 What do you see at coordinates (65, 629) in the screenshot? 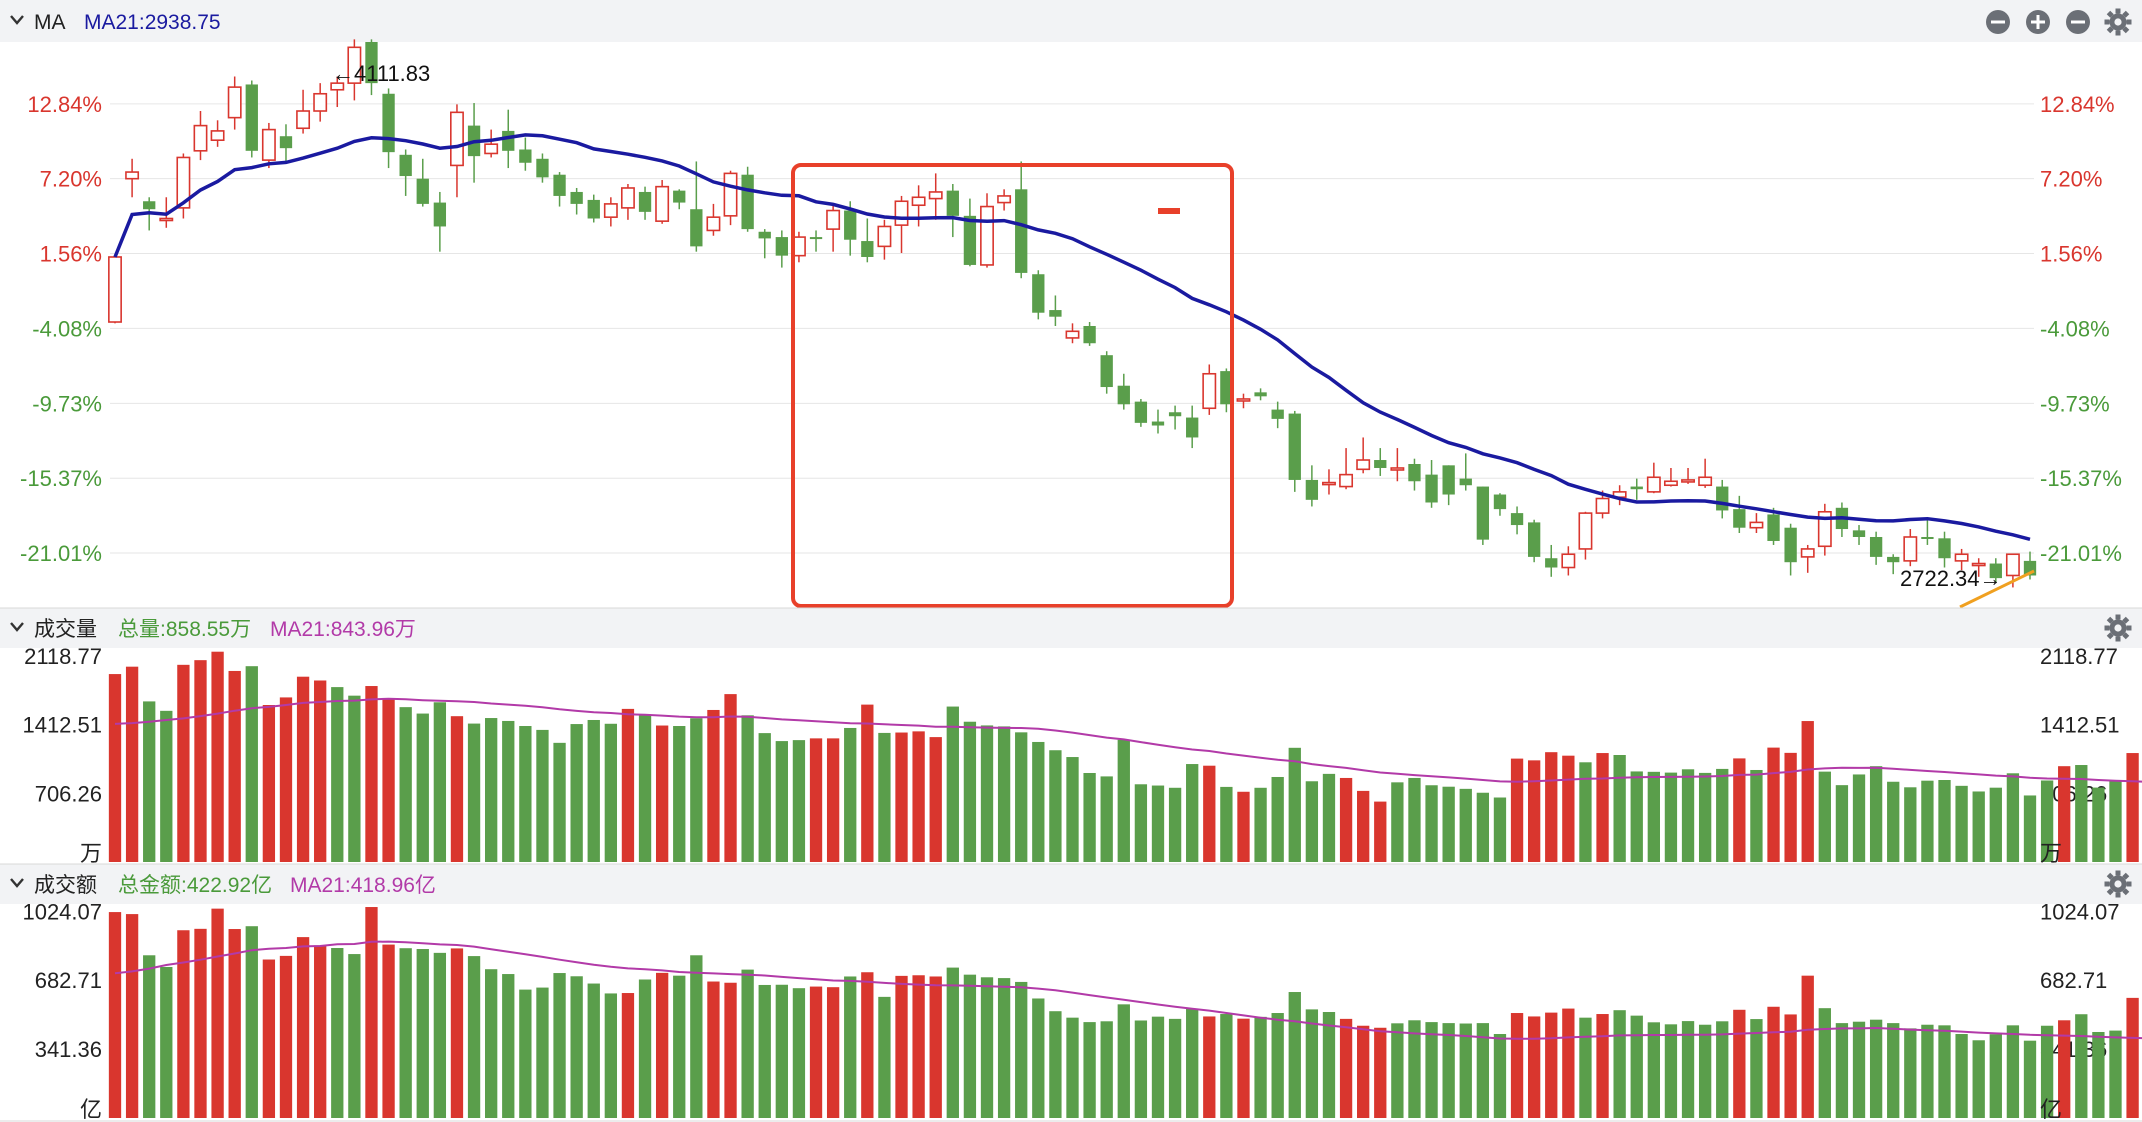
I see `volume-panel-title: 成交量` at bounding box center [65, 629].